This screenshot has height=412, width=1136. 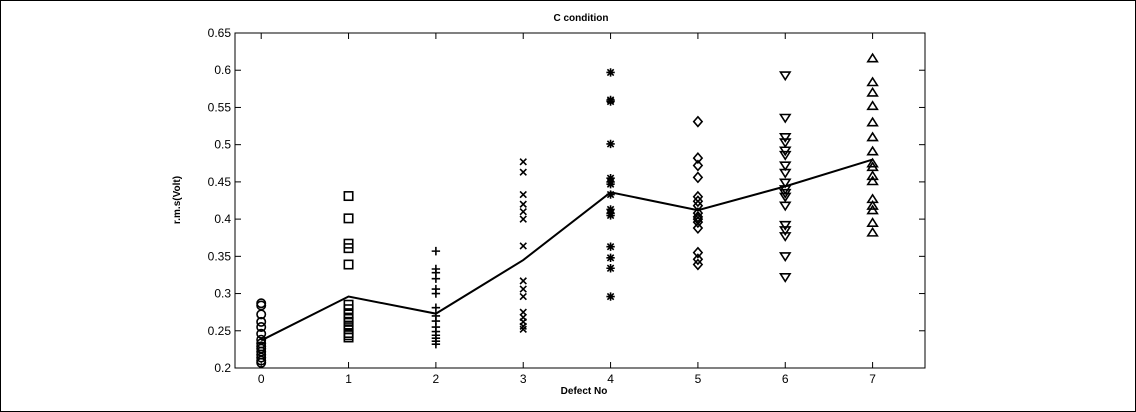 I want to click on x-tick-label: 4, so click(x=610, y=379).